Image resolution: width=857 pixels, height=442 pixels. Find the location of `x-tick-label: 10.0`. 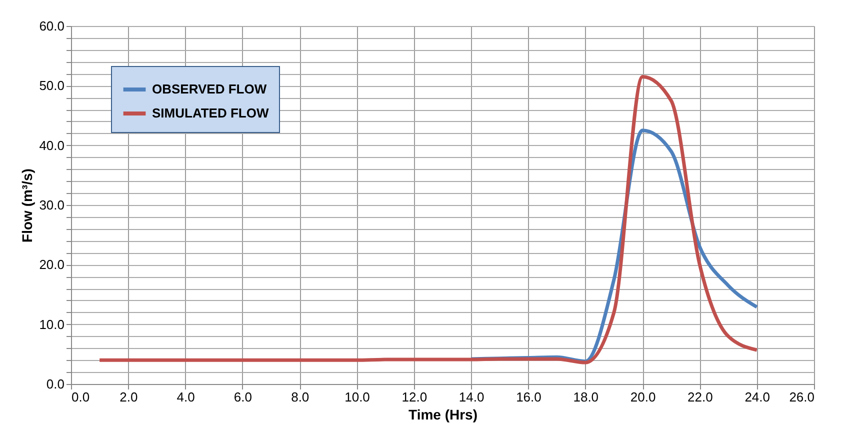

x-tick-label: 10.0 is located at coordinates (357, 397).